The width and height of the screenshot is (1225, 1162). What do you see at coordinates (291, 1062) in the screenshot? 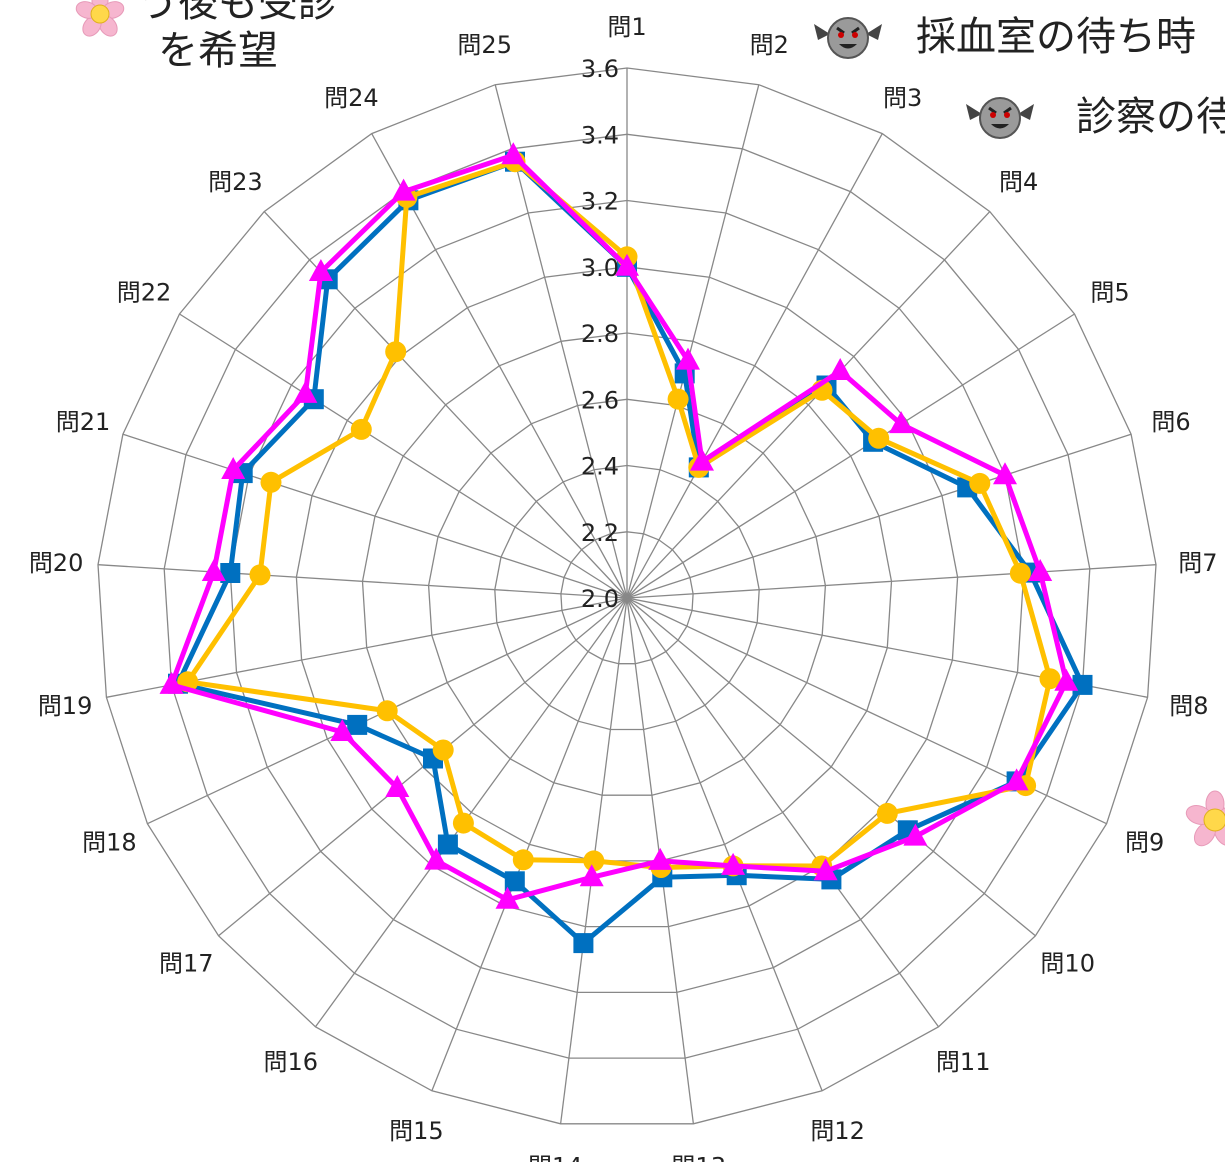
I see `category-label: 問16` at bounding box center [291, 1062].